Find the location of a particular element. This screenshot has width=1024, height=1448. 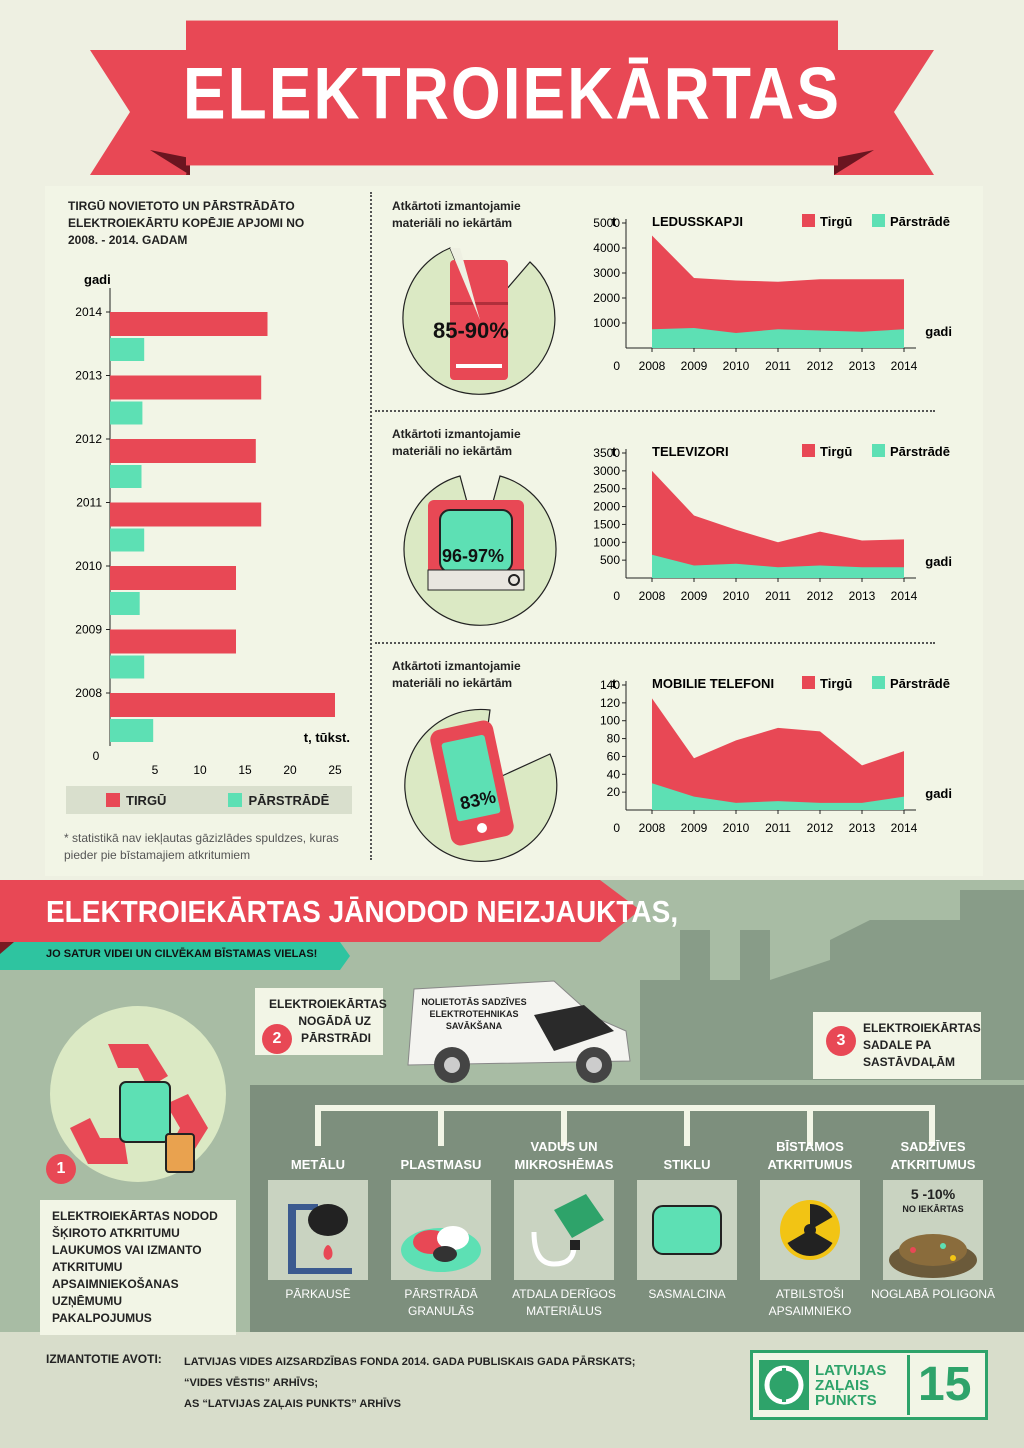

y-tick-label-2011: 2011 is located at coordinates (89, 503).